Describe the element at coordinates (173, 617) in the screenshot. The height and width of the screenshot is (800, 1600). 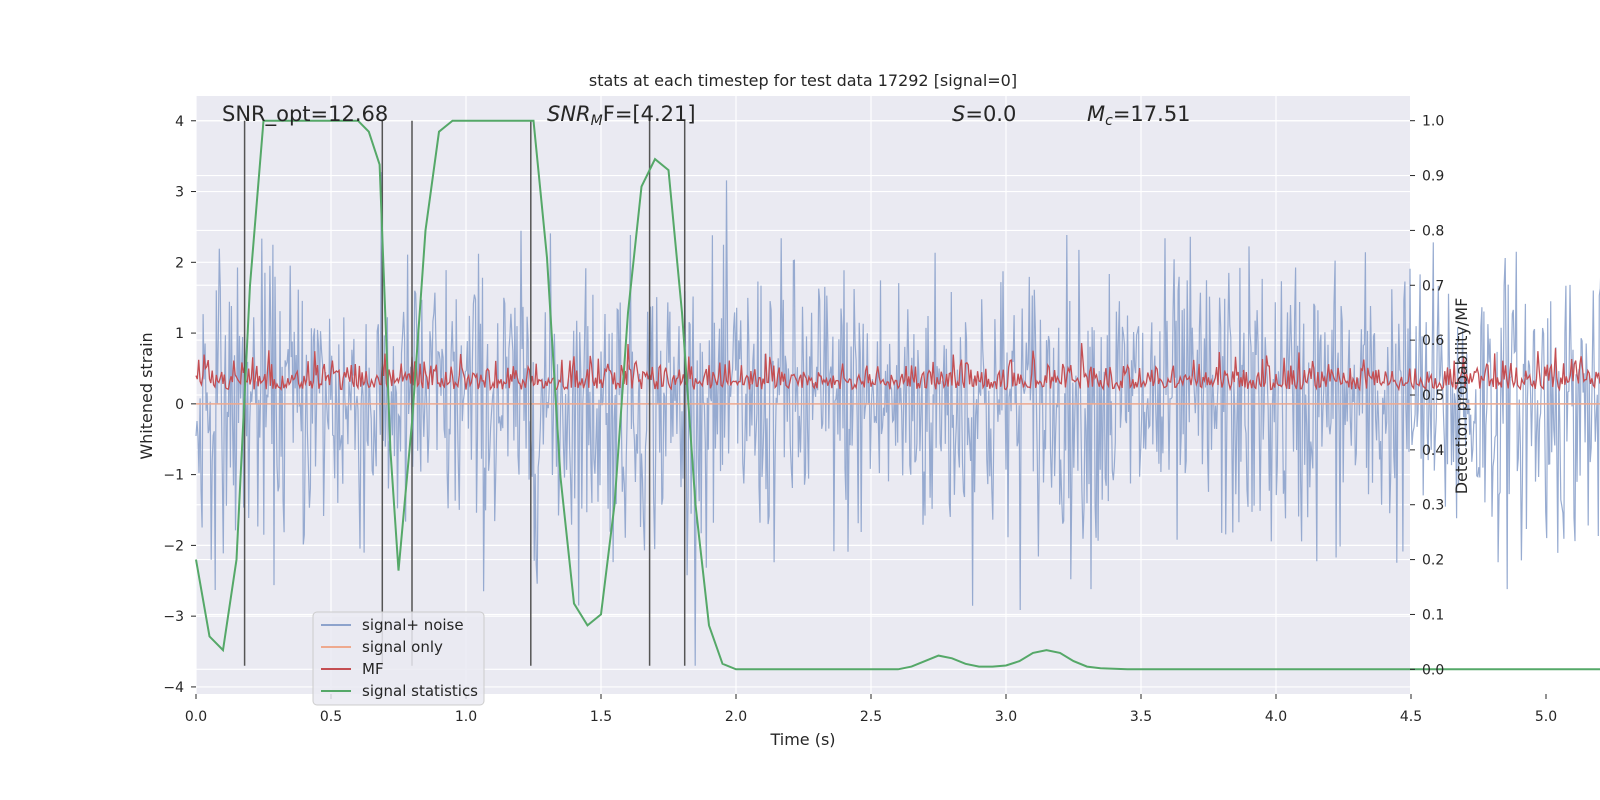
I see `y-left-tick-label: −3` at that location.